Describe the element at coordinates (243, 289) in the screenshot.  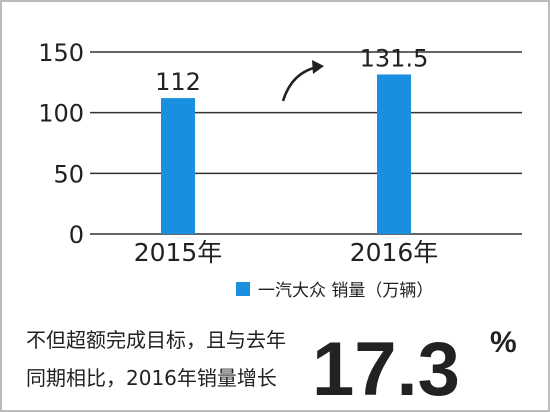
I see `legend-swatch` at that location.